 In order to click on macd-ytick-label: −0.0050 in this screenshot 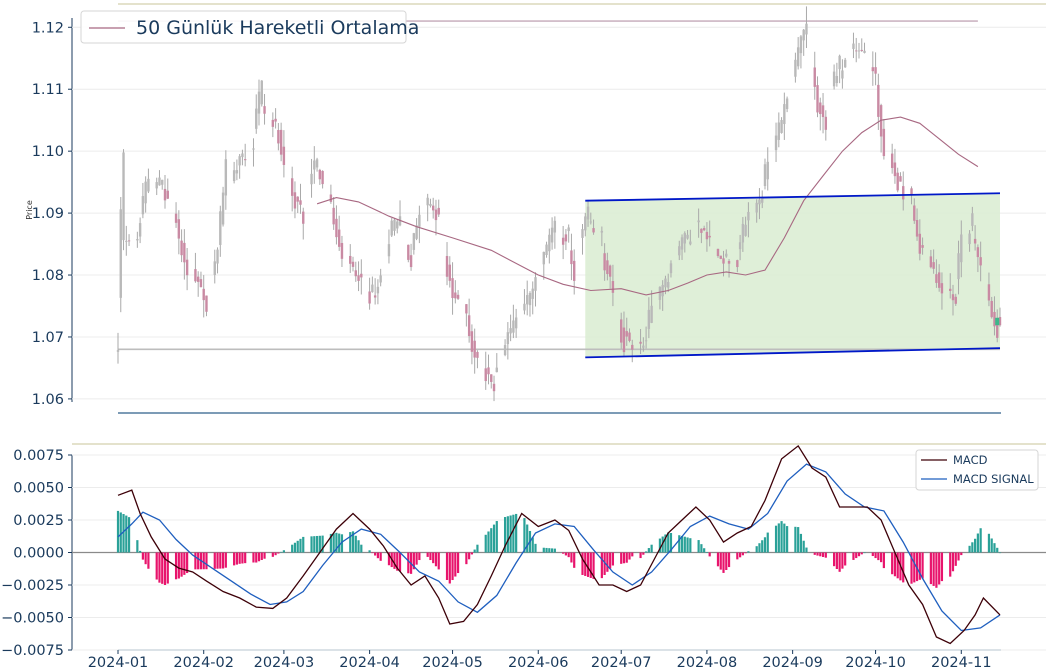, I will do `click(32, 619)`.